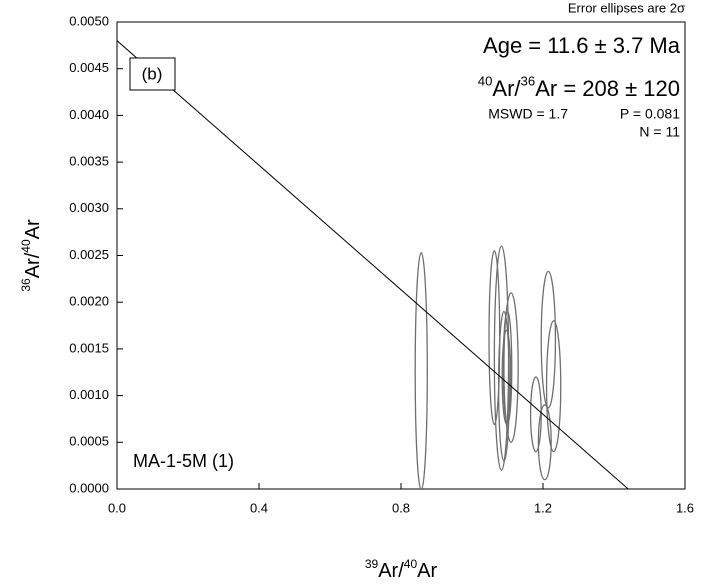 Image resolution: width=704 pixels, height=584 pixels. I want to click on ratio-parts: 40Ar/36Ar = 208 ± 120, so click(579, 87).